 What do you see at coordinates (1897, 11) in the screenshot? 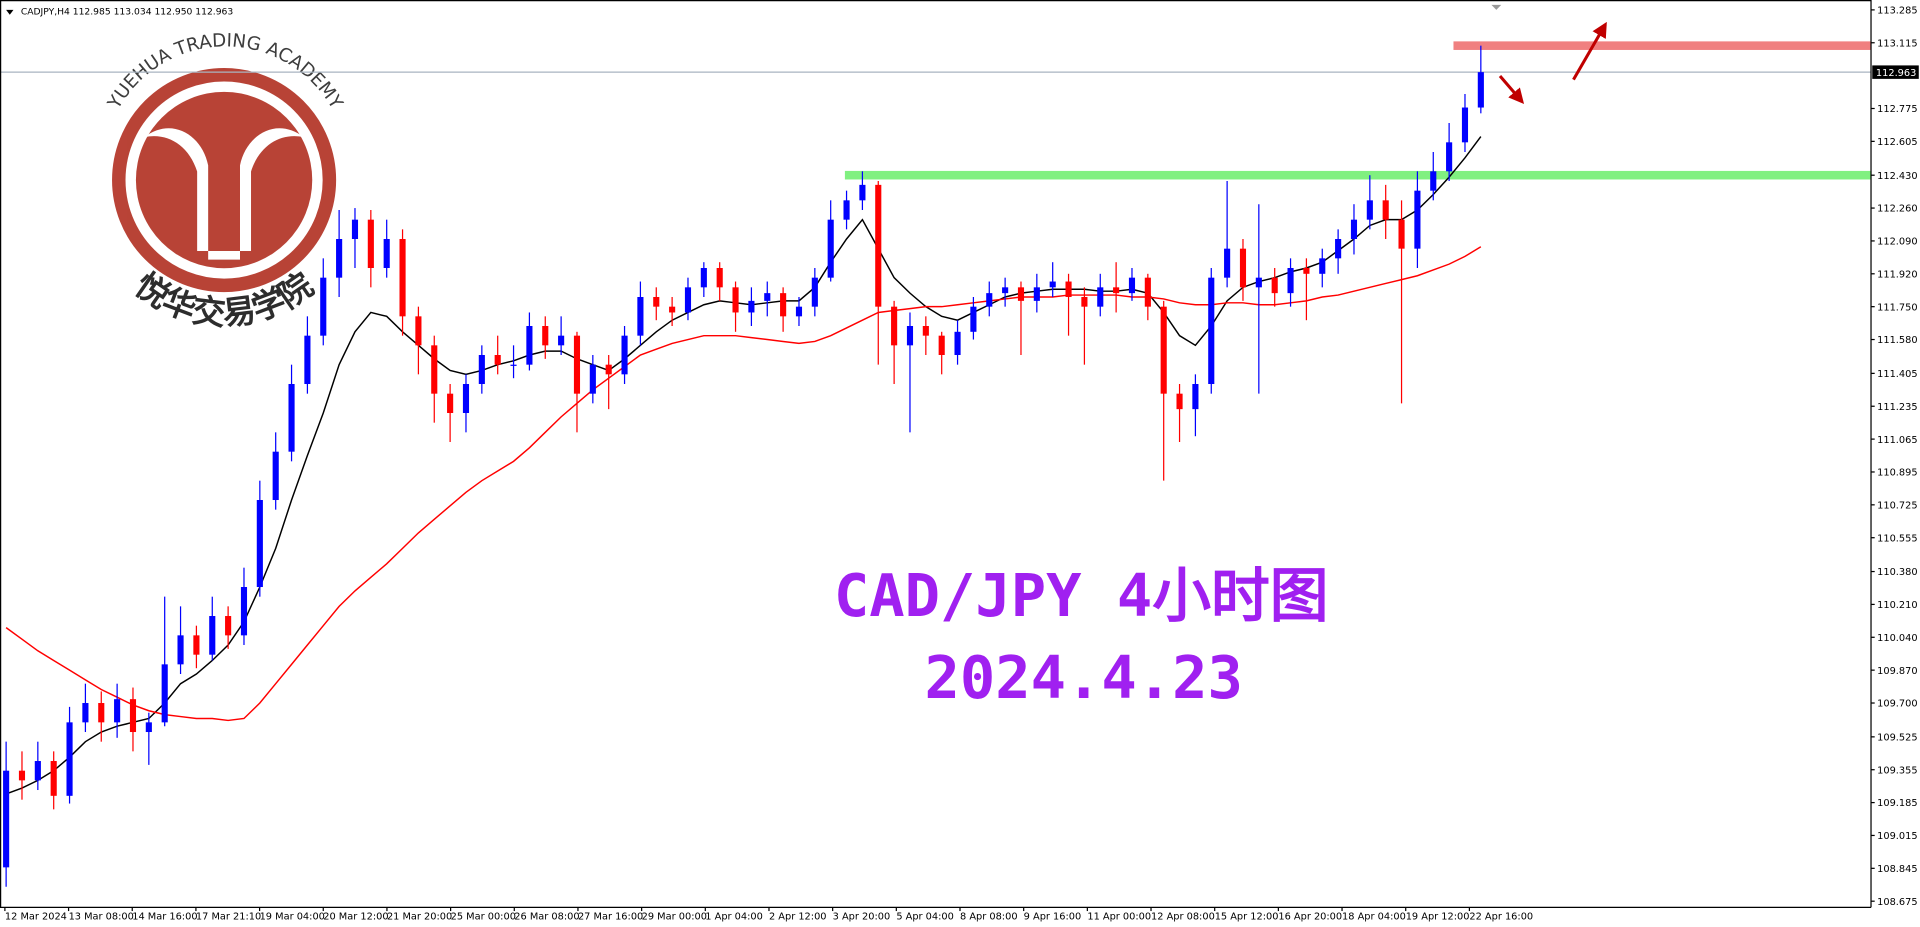
I see `y-tick-label: 113.285` at bounding box center [1897, 11].